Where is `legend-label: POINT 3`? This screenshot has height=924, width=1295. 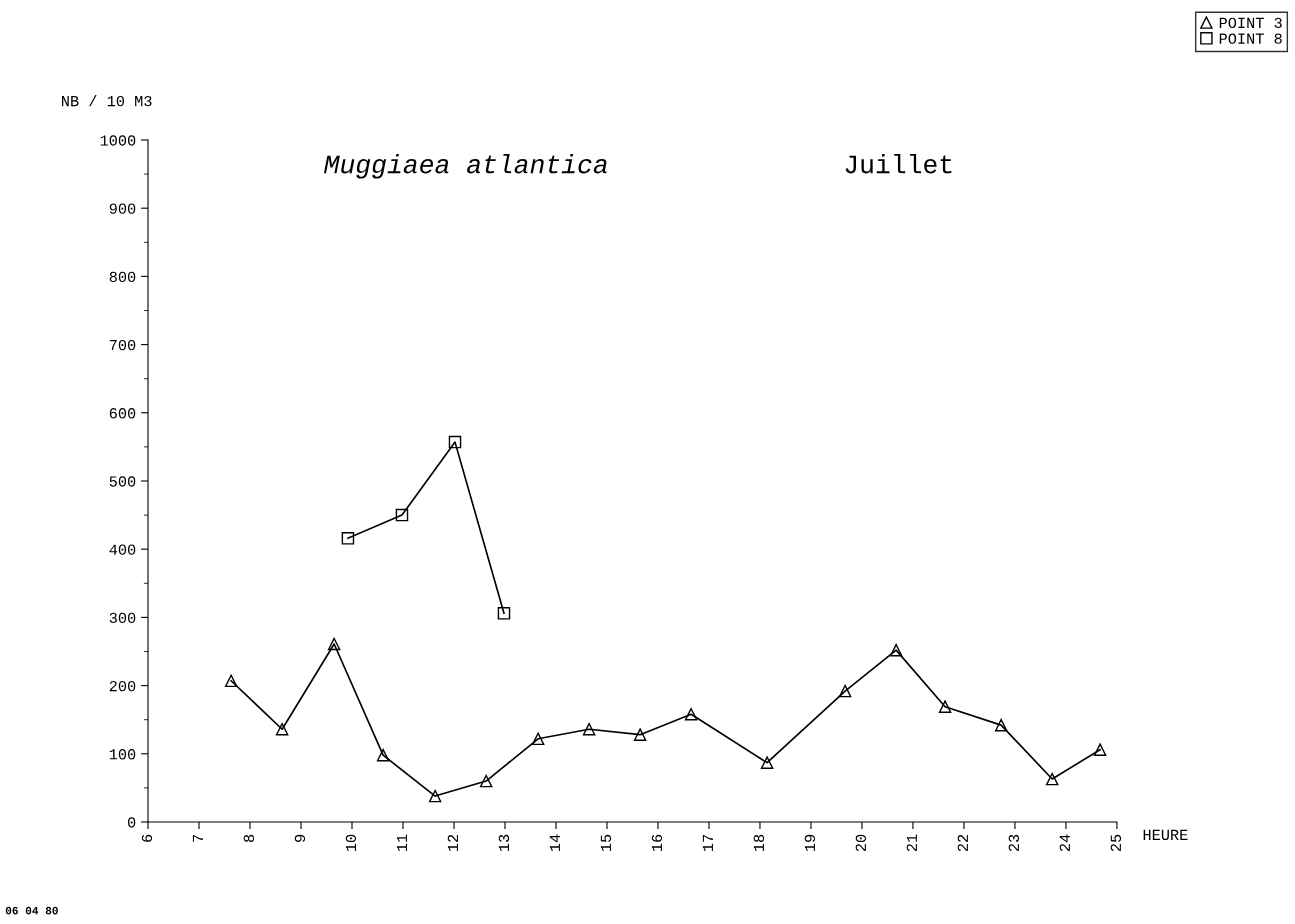 legend-label: POINT 3 is located at coordinates (1250, 23).